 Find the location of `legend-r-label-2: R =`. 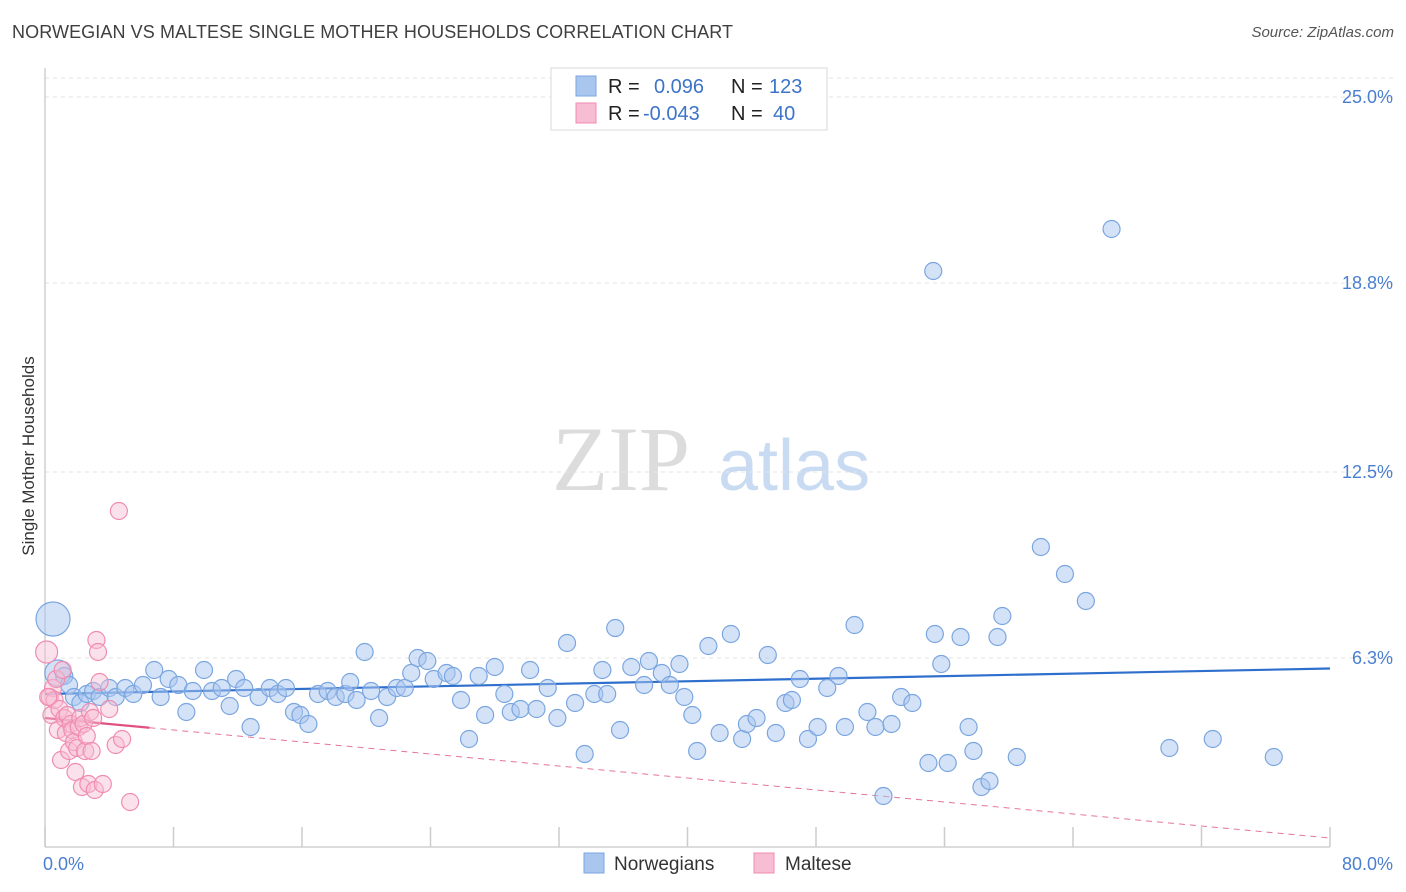

legend-r-label-2: R = is located at coordinates (624, 114).